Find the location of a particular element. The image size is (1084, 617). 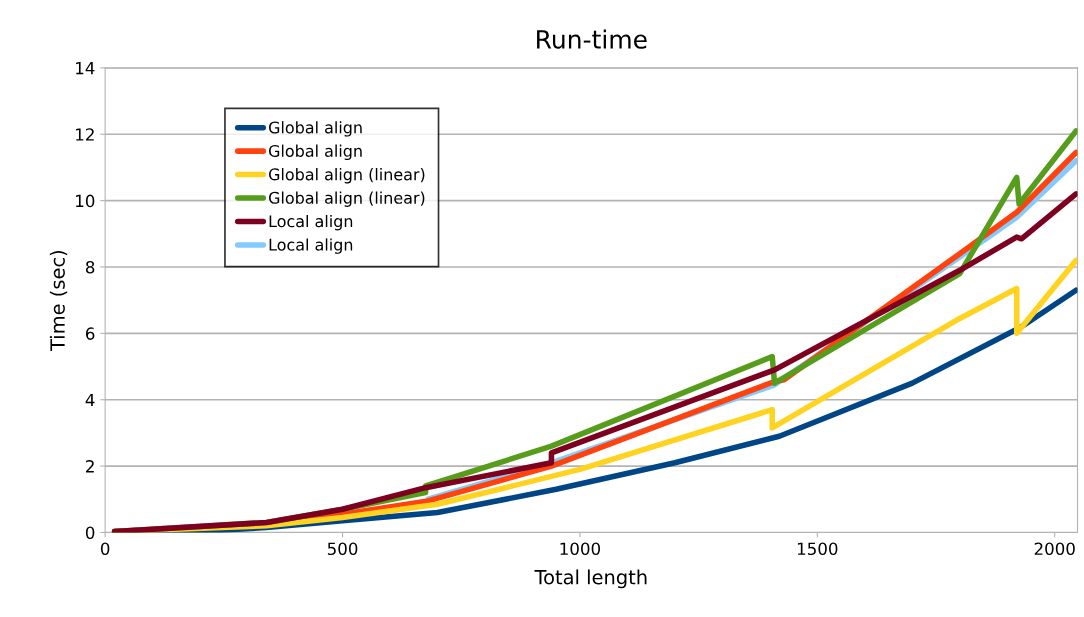

chart-title: Run-time is located at coordinates (592, 39).